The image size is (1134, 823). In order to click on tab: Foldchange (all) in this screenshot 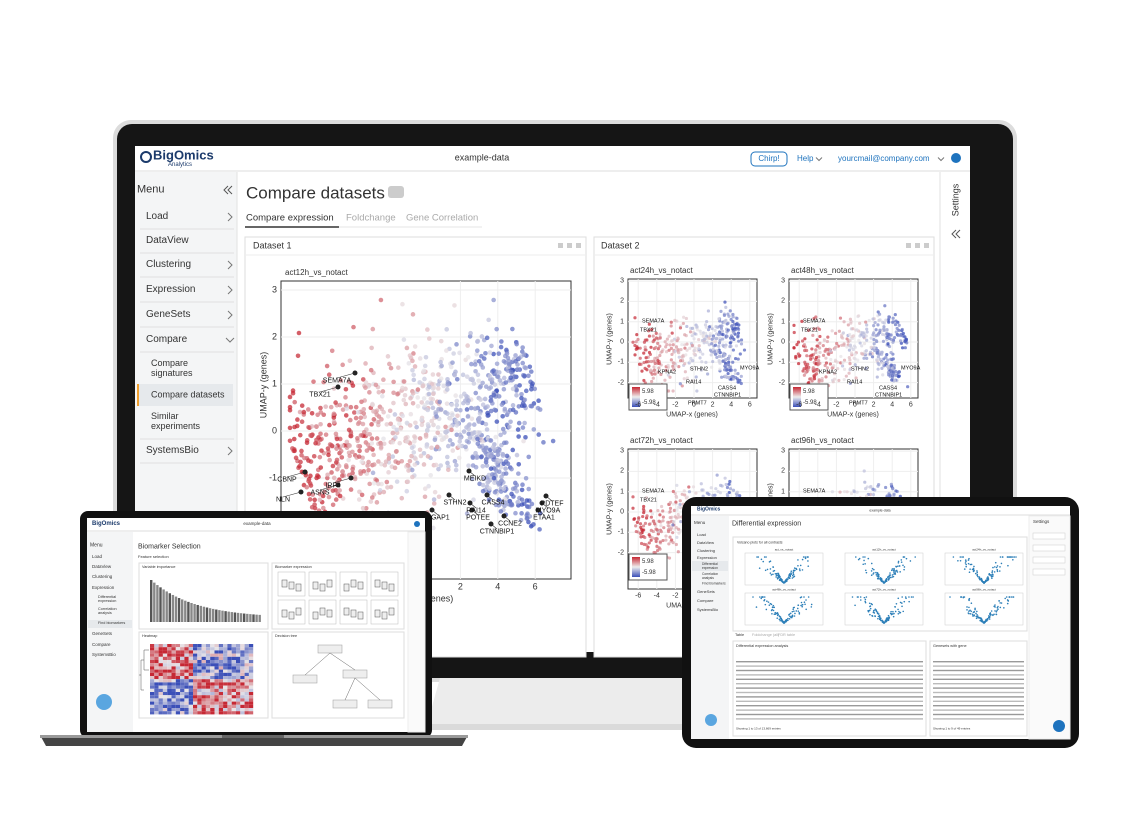, I will do `click(766, 635)`.